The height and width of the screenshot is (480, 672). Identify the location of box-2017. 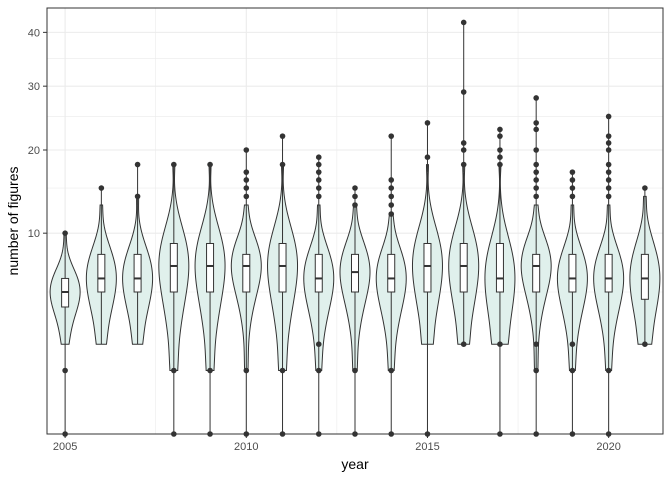
(499, 267).